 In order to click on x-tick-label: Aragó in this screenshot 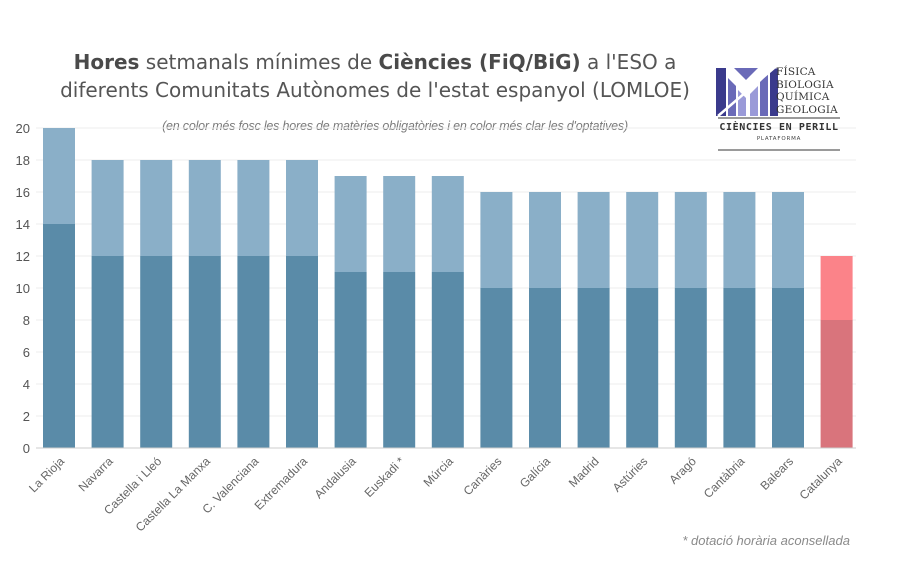, I will do `click(682, 470)`.